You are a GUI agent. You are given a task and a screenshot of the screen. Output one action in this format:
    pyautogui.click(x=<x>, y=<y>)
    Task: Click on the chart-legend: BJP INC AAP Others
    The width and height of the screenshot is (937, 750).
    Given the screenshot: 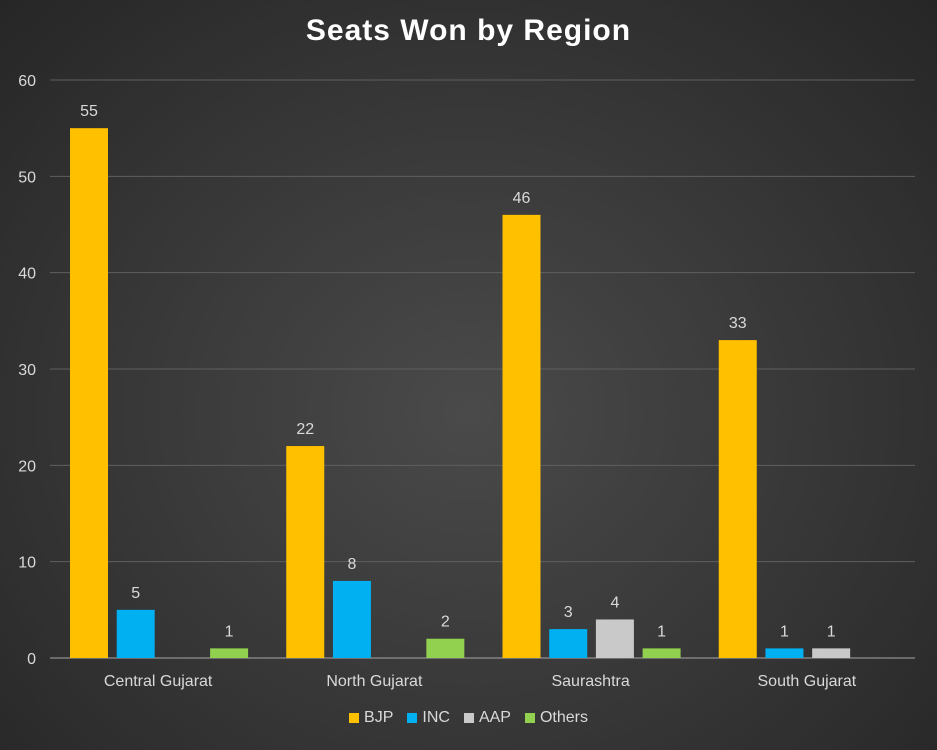 What is the action you would take?
    pyautogui.click(x=468, y=718)
    